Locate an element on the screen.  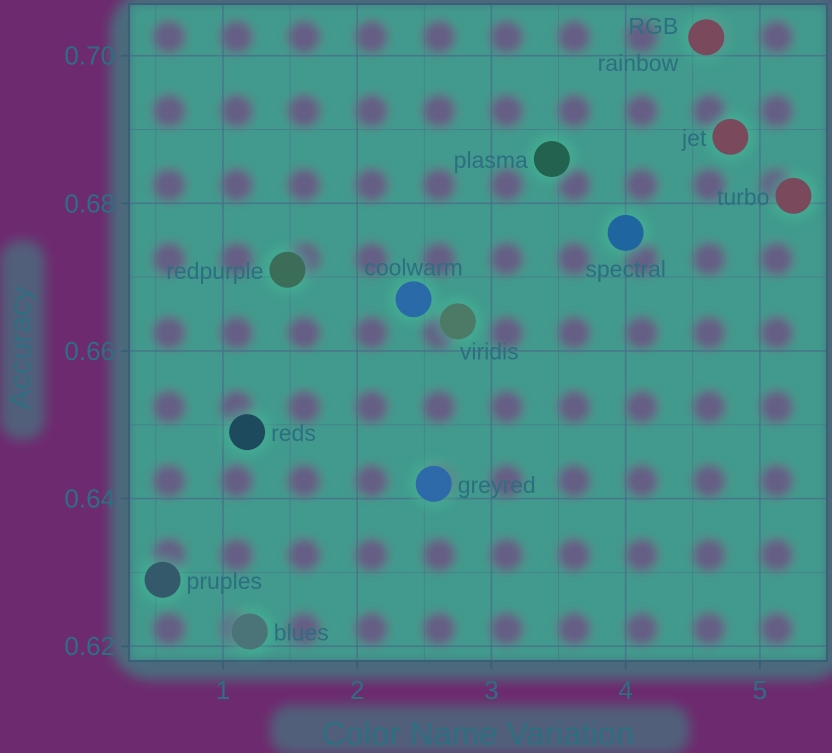
point-label: pruples is located at coordinates (224, 581).